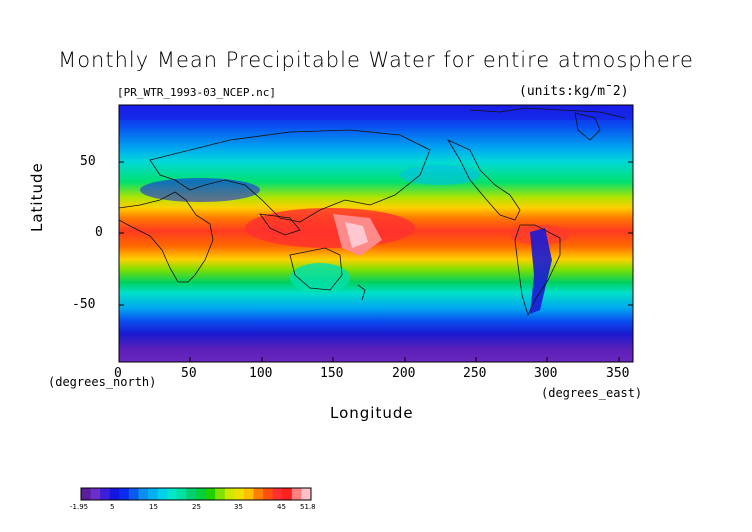  I want to click on colorbar-label: 25, so click(196, 507).